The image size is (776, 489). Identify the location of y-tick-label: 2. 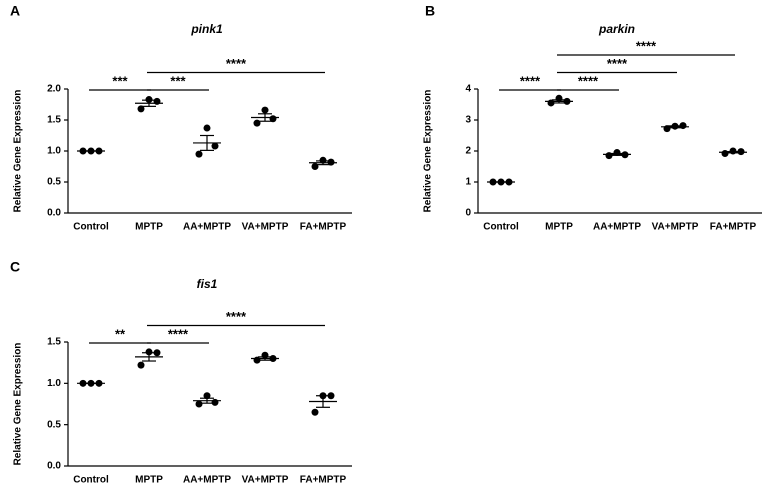
(468, 151).